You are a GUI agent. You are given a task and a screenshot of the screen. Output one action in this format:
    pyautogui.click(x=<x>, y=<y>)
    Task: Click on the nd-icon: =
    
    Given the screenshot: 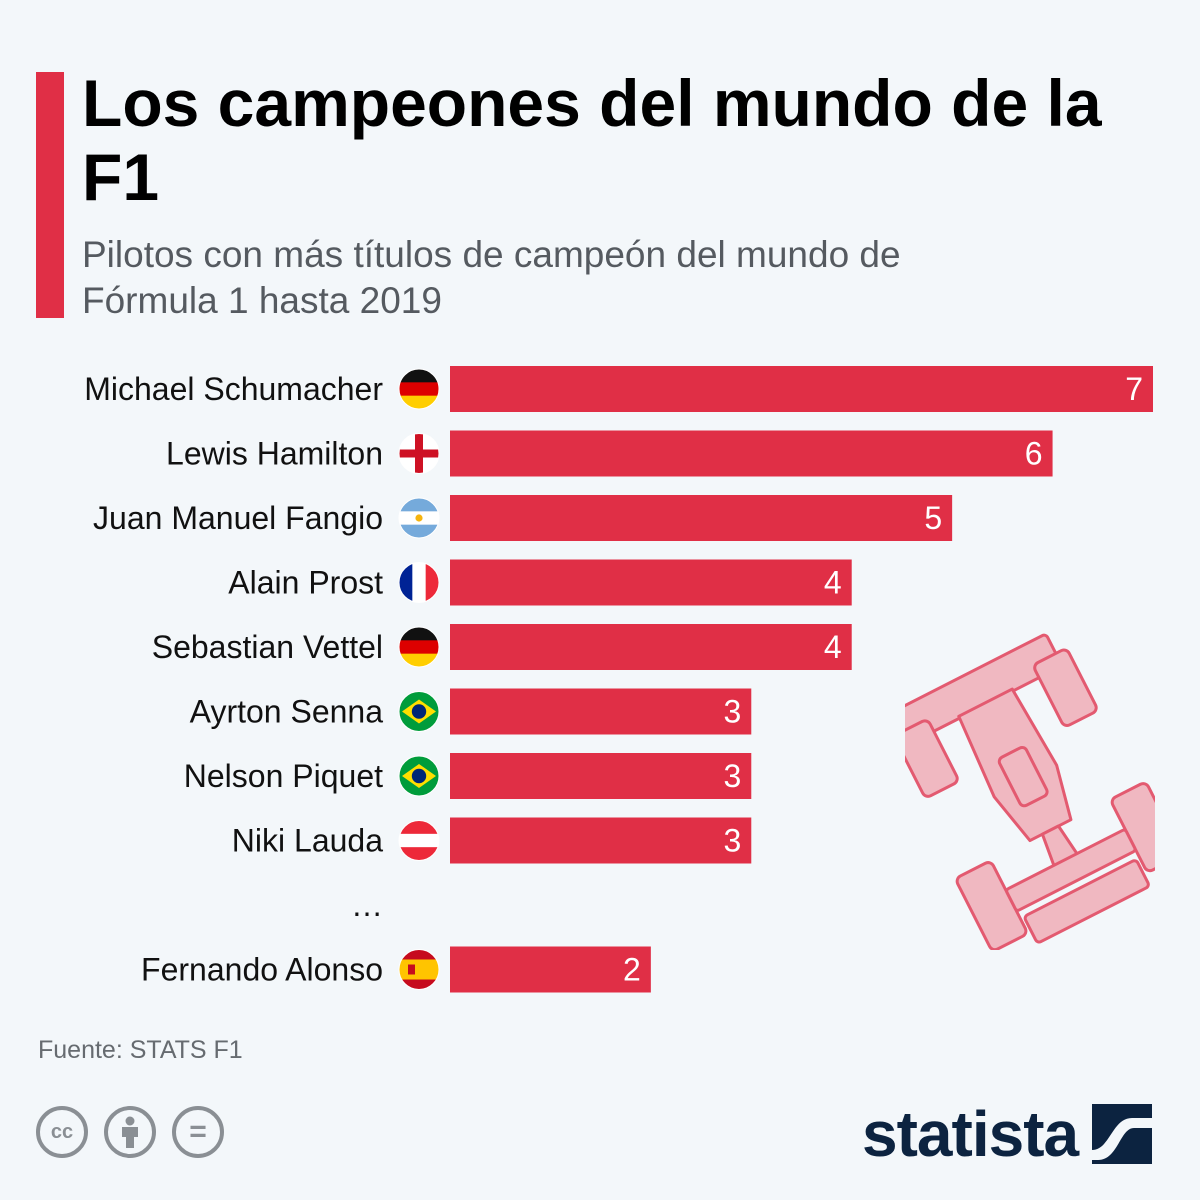 What is the action you would take?
    pyautogui.click(x=198, y=1132)
    